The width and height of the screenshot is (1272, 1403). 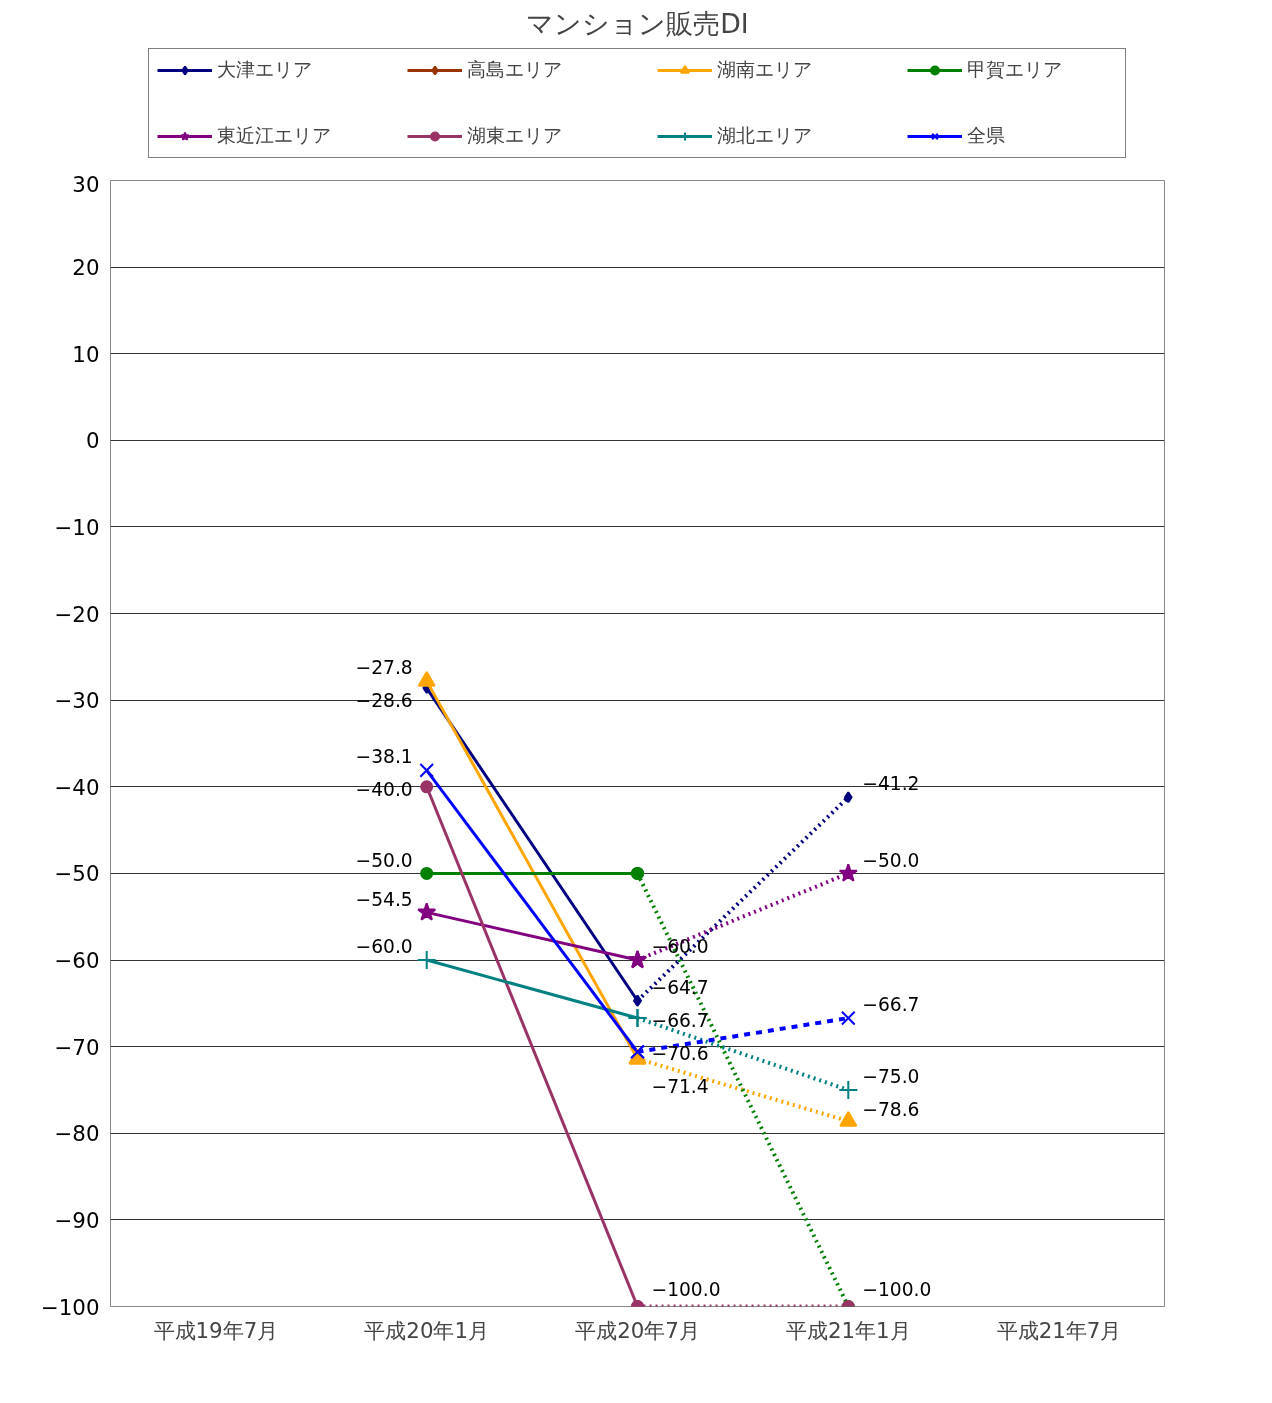 What do you see at coordinates (77, 701) in the screenshot?
I see `y-tick-label: −30` at bounding box center [77, 701].